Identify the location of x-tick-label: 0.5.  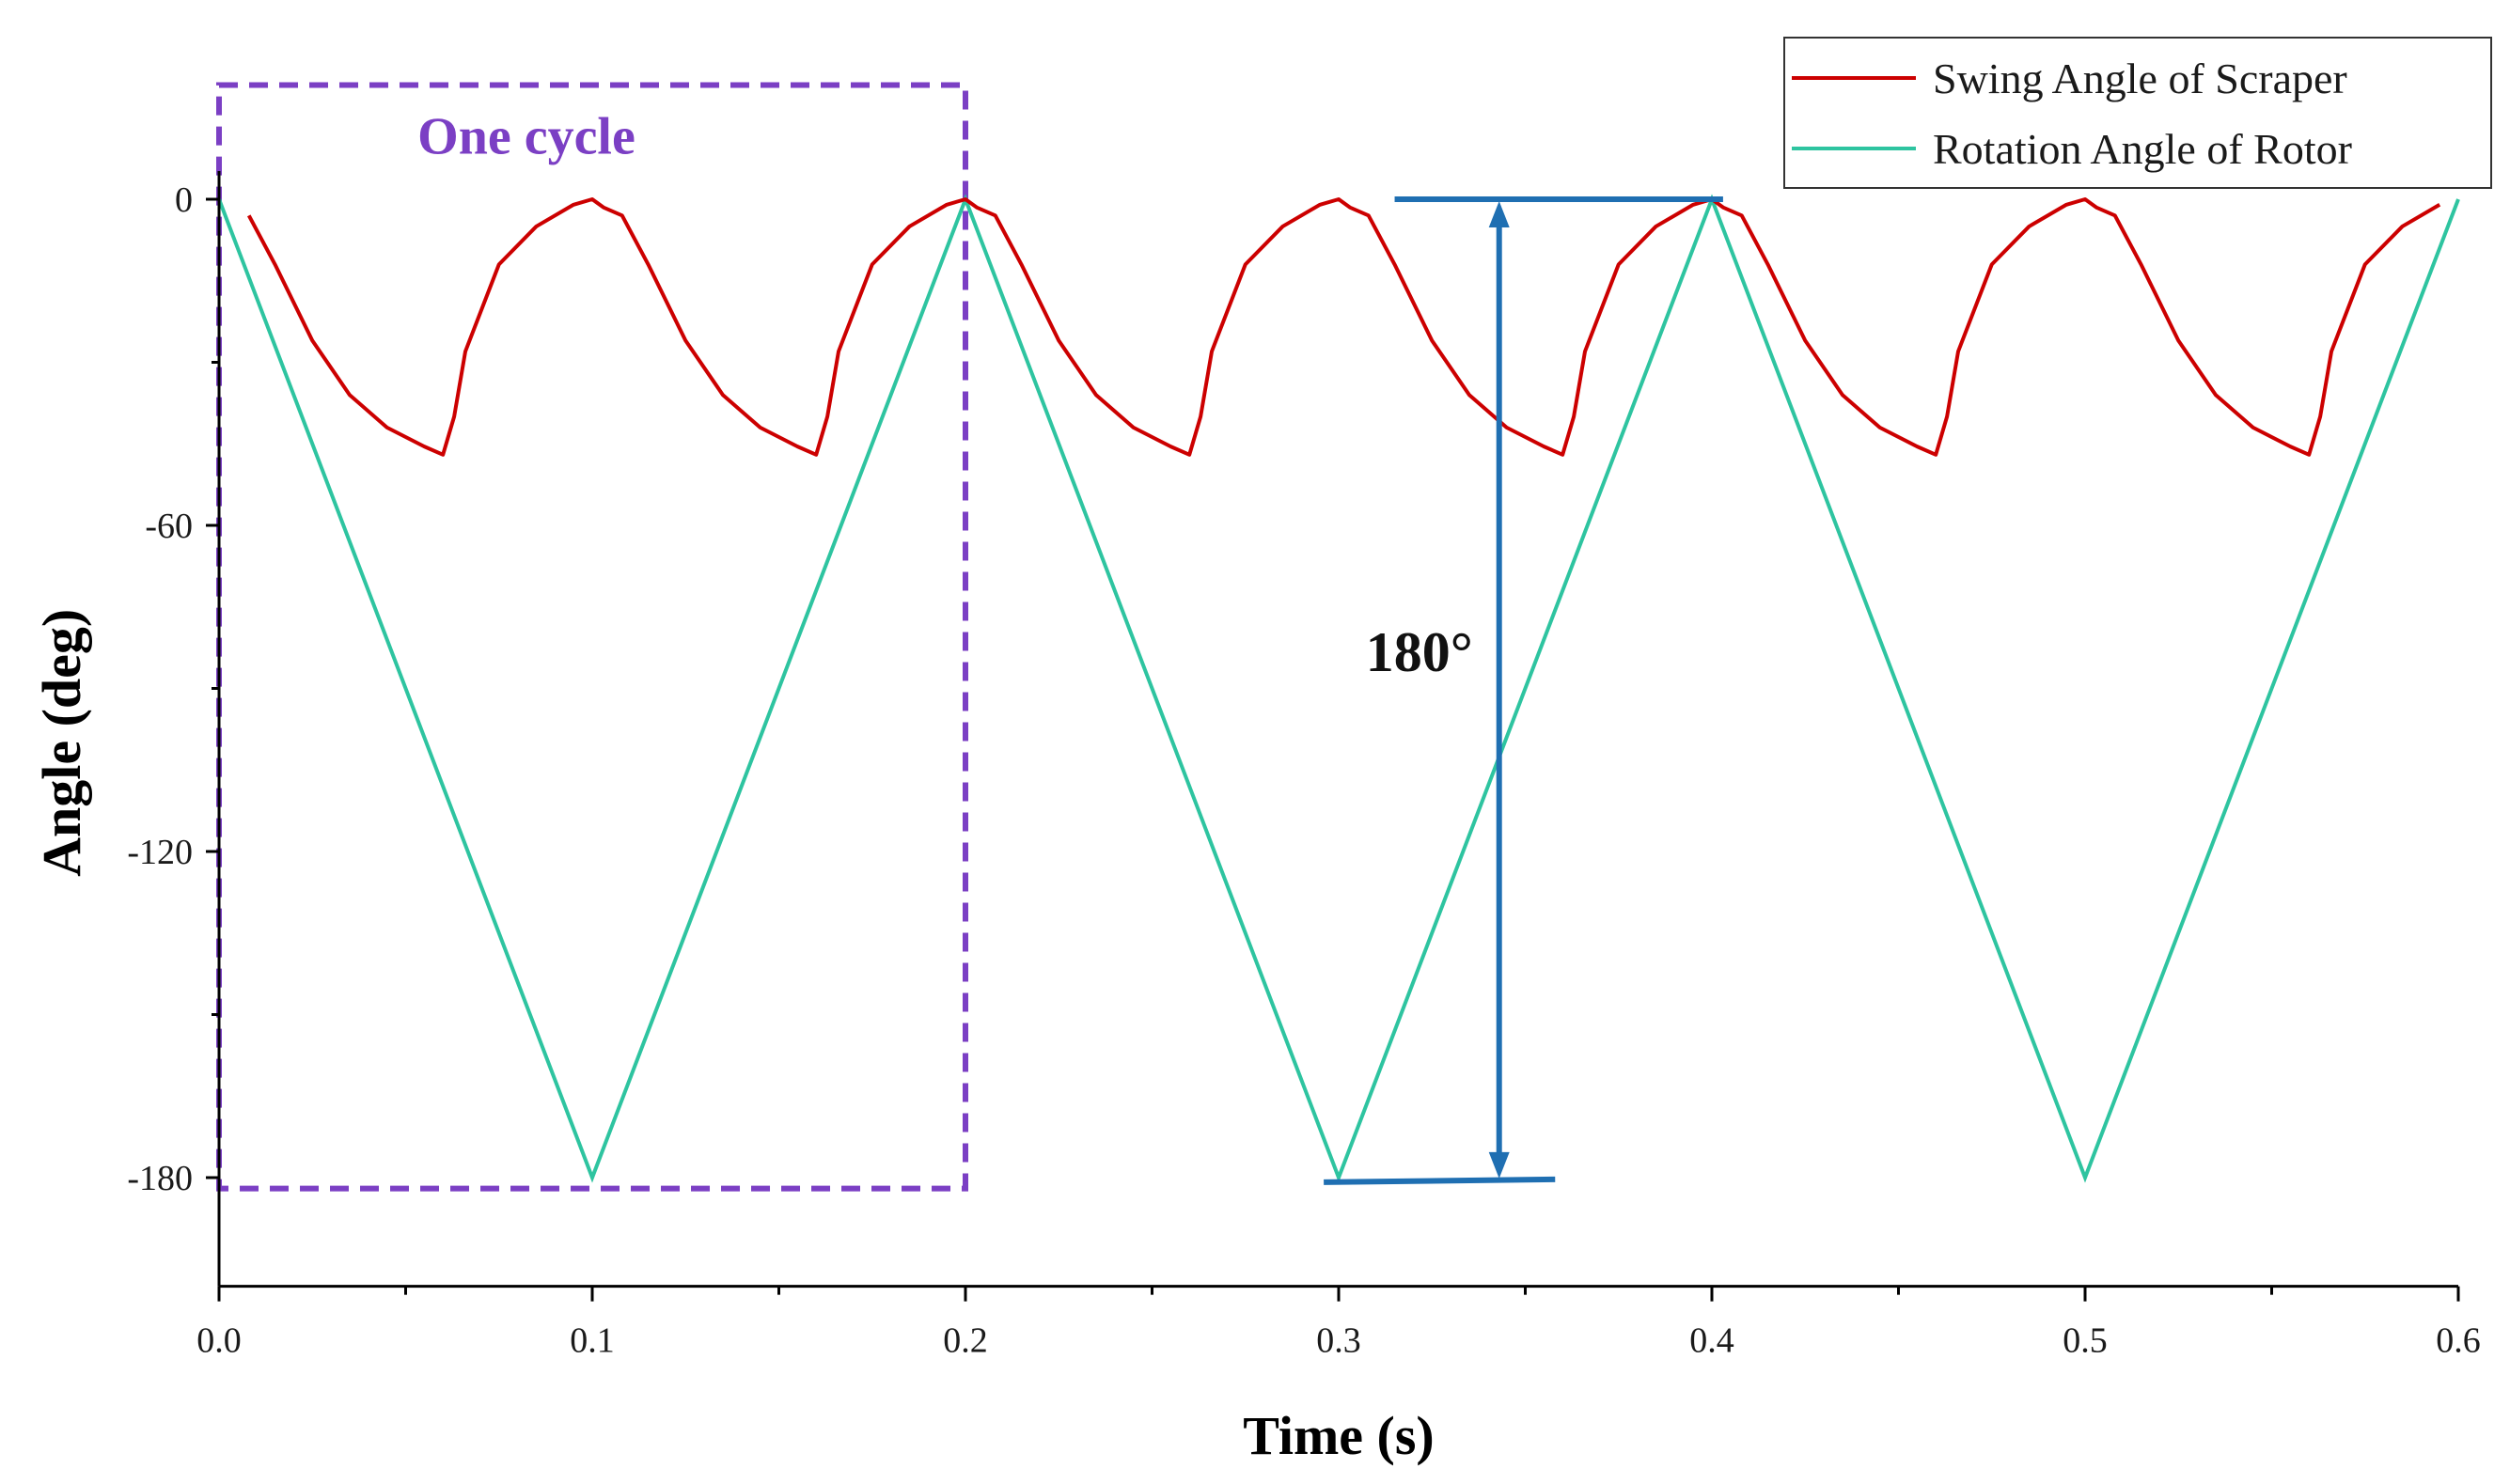
(2085, 1341).